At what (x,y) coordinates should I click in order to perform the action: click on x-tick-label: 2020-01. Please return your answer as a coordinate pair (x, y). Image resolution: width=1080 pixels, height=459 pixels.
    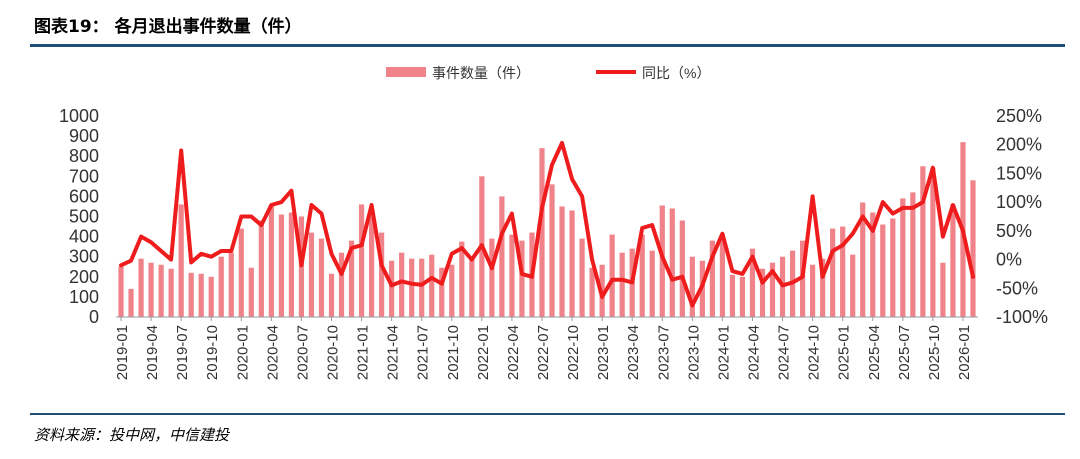
    Looking at the image, I should click on (242, 352).